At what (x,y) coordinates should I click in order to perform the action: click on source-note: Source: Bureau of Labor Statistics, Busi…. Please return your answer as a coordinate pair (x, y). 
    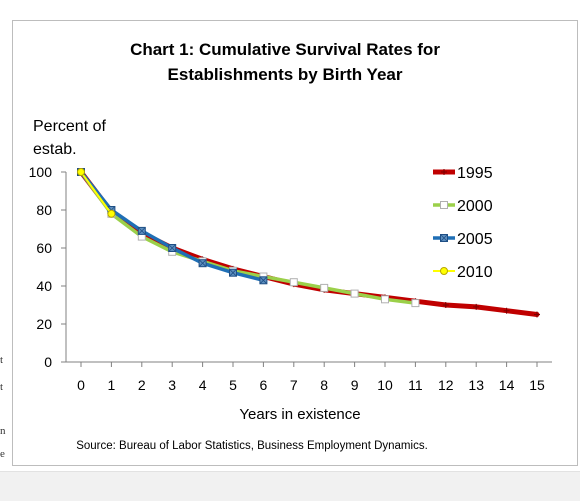
    Looking at the image, I should click on (252, 446).